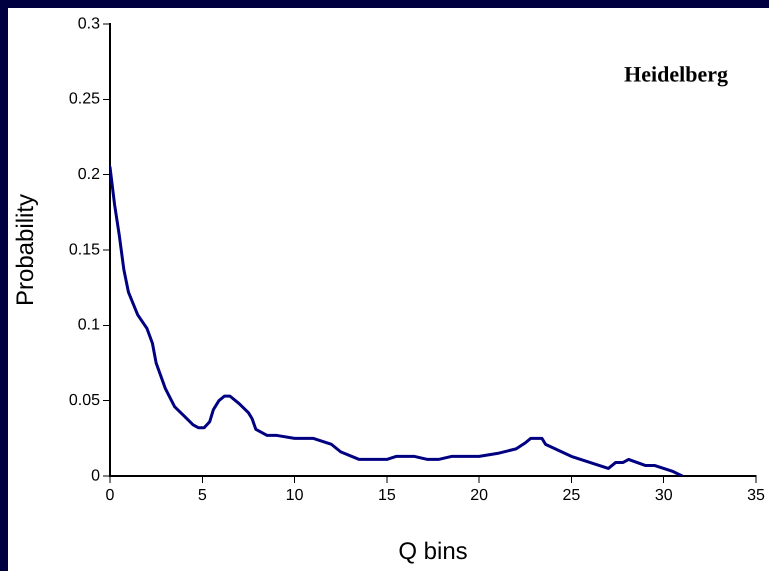 Image resolution: width=769 pixels, height=571 pixels. Describe the element at coordinates (387, 495) in the screenshot. I see `x-tick-label: 15` at that location.